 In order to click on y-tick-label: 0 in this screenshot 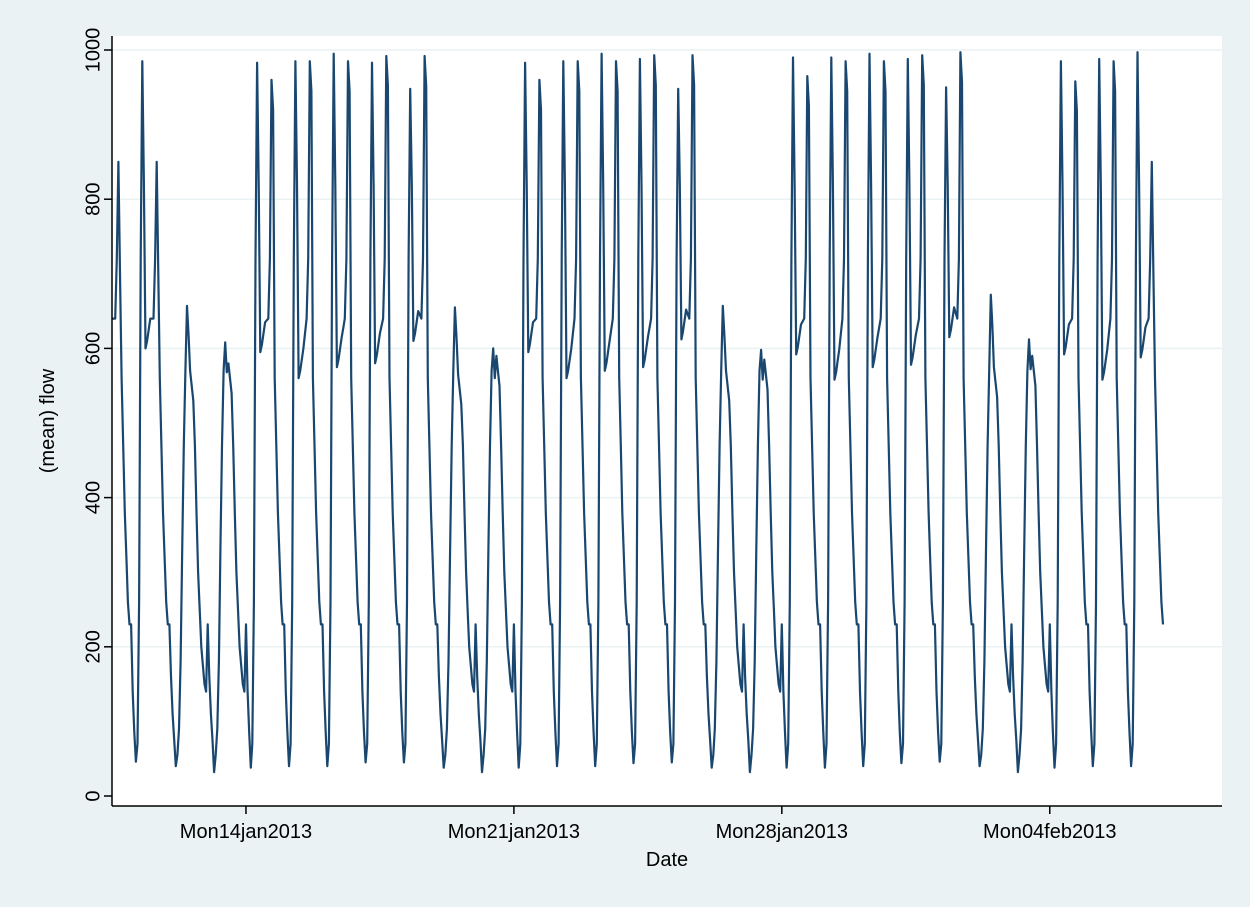, I will do `click(93, 795)`.